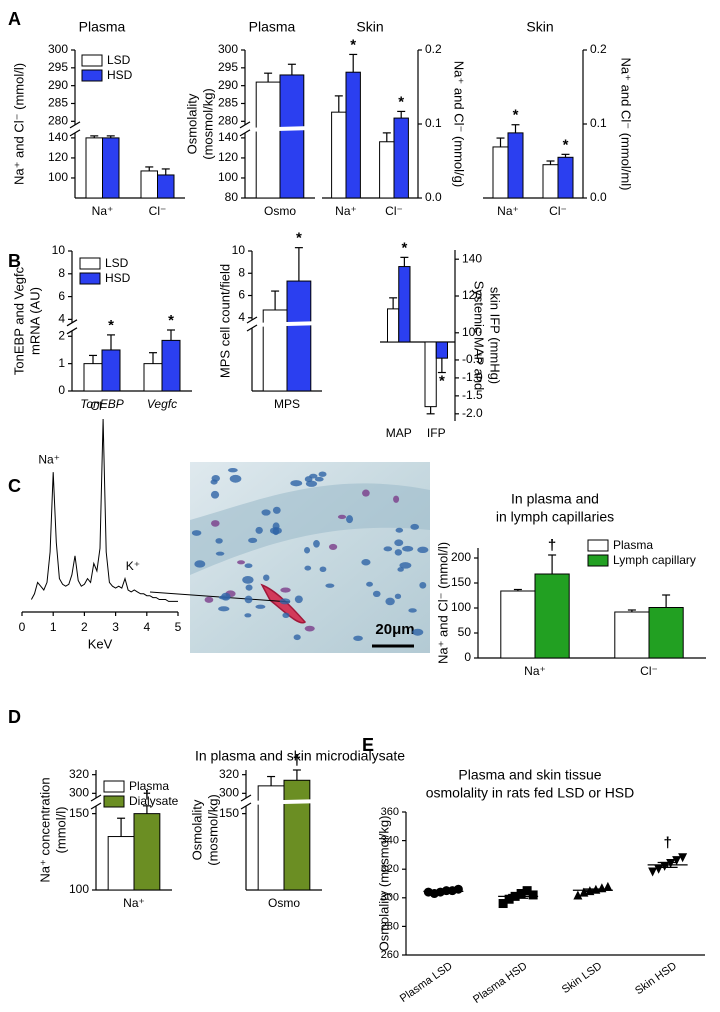 The height and width of the screenshot is (1012, 720). I want to click on y-tick-label: 0.1, so click(598, 123).